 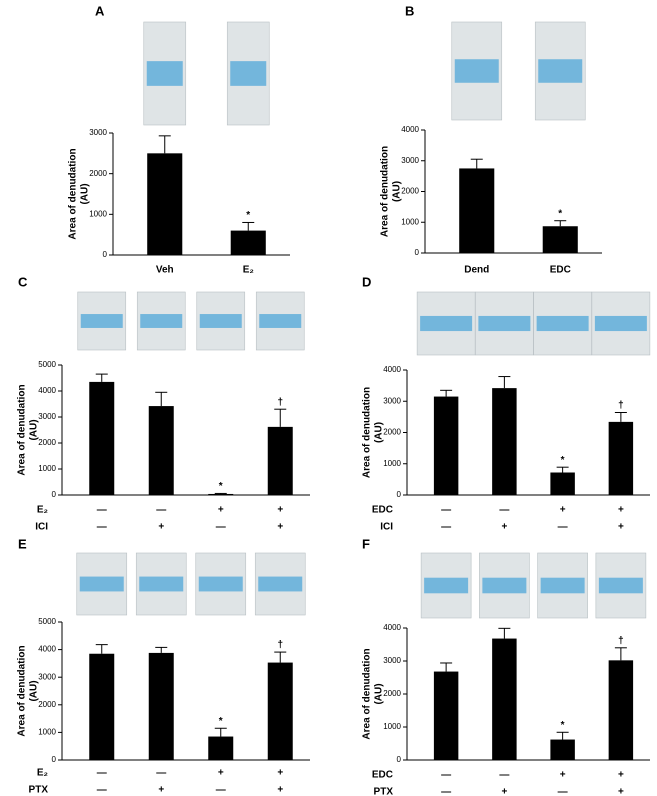 What do you see at coordinates (165, 270) in the screenshot?
I see `x-tick-label: Veh` at bounding box center [165, 270].